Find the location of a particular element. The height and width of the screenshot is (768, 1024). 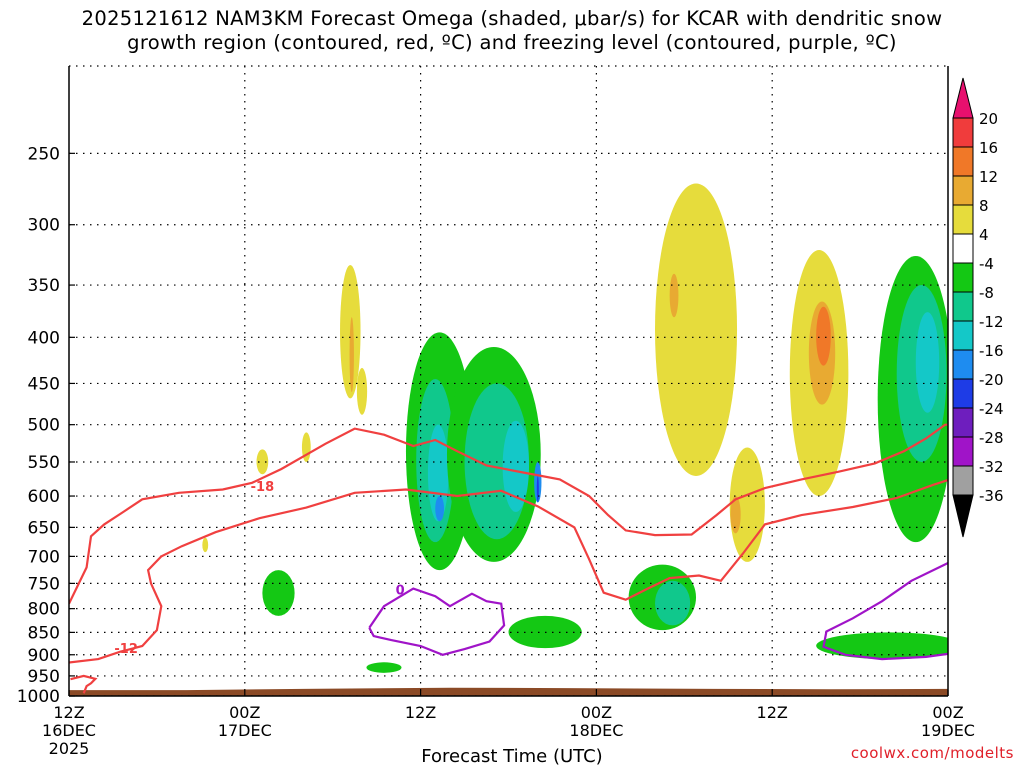

colorbar-label: 12 is located at coordinates (988, 177).